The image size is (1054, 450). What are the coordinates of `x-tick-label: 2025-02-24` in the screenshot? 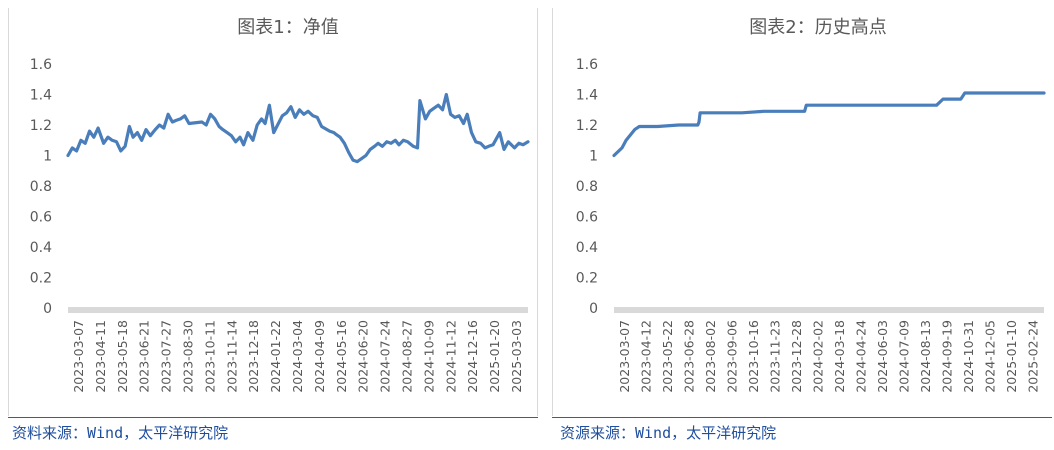 It's located at (1032, 356).